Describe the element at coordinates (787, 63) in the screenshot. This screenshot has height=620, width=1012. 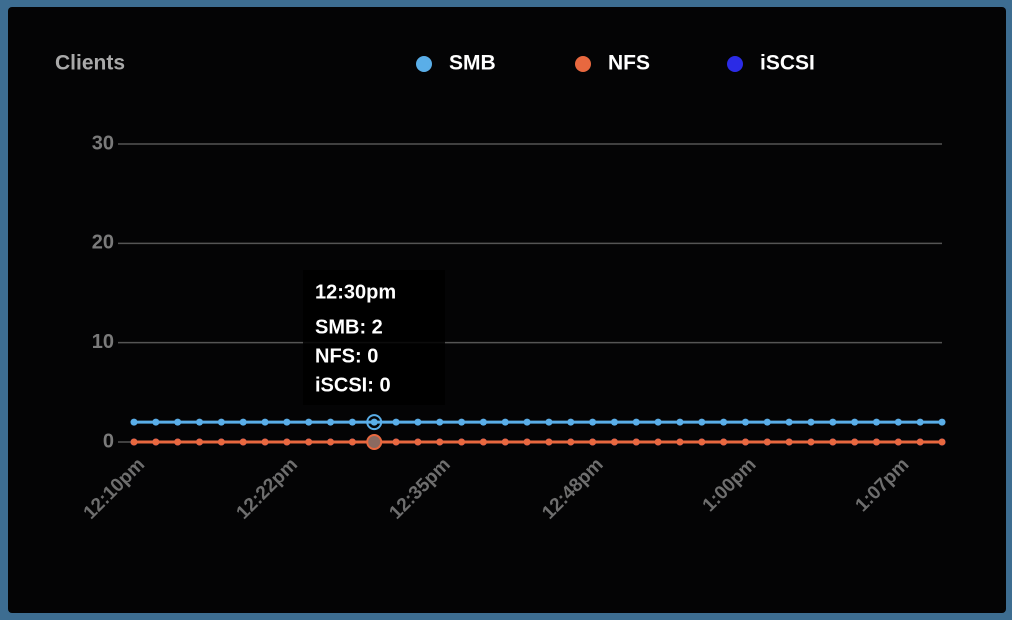
I see `legend-label: iSCSI` at that location.